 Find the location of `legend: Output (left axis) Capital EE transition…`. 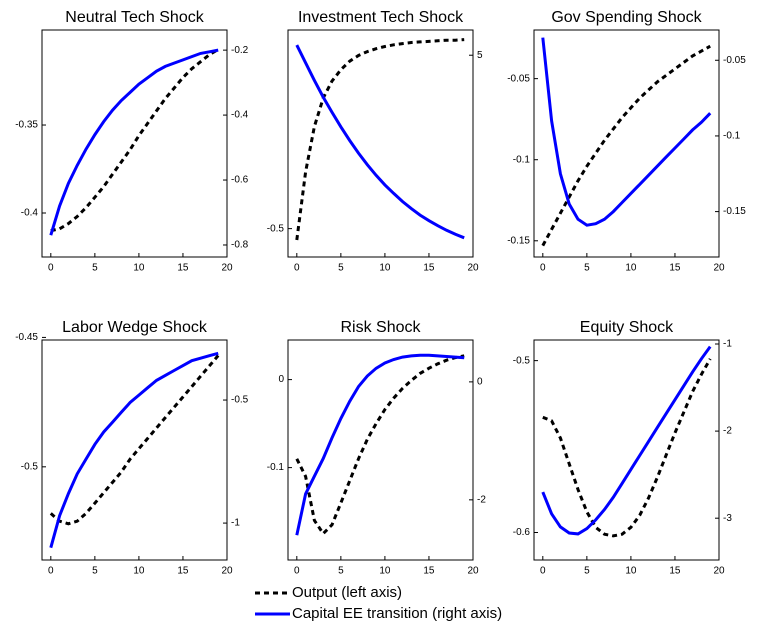

legend: Output (left axis) Capital EE transition… is located at coordinates (378, 603).